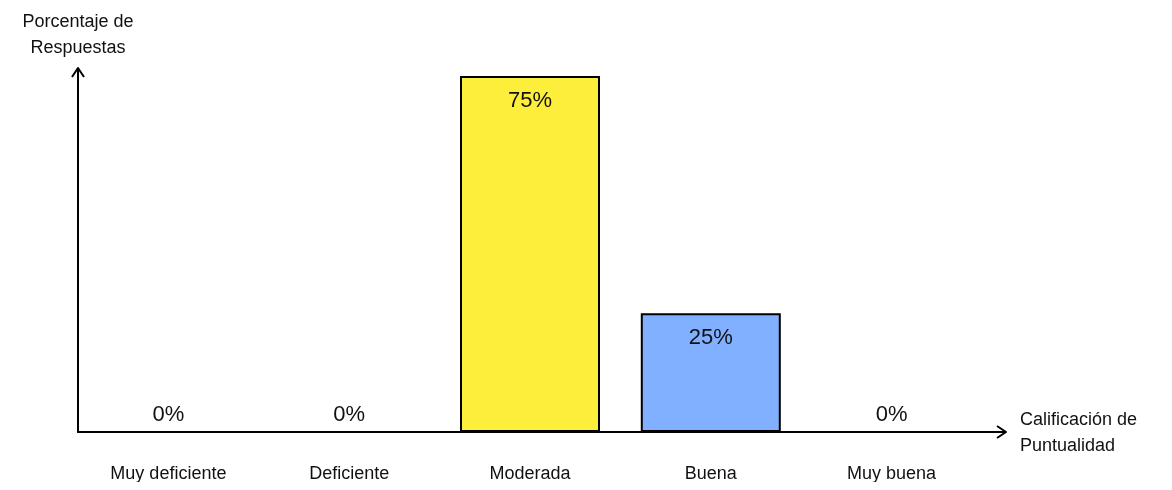 Image resolution: width=1172 pixels, height=490 pixels. I want to click on x-axis-title: Calificación de Puntualidad, so click(1079, 432).